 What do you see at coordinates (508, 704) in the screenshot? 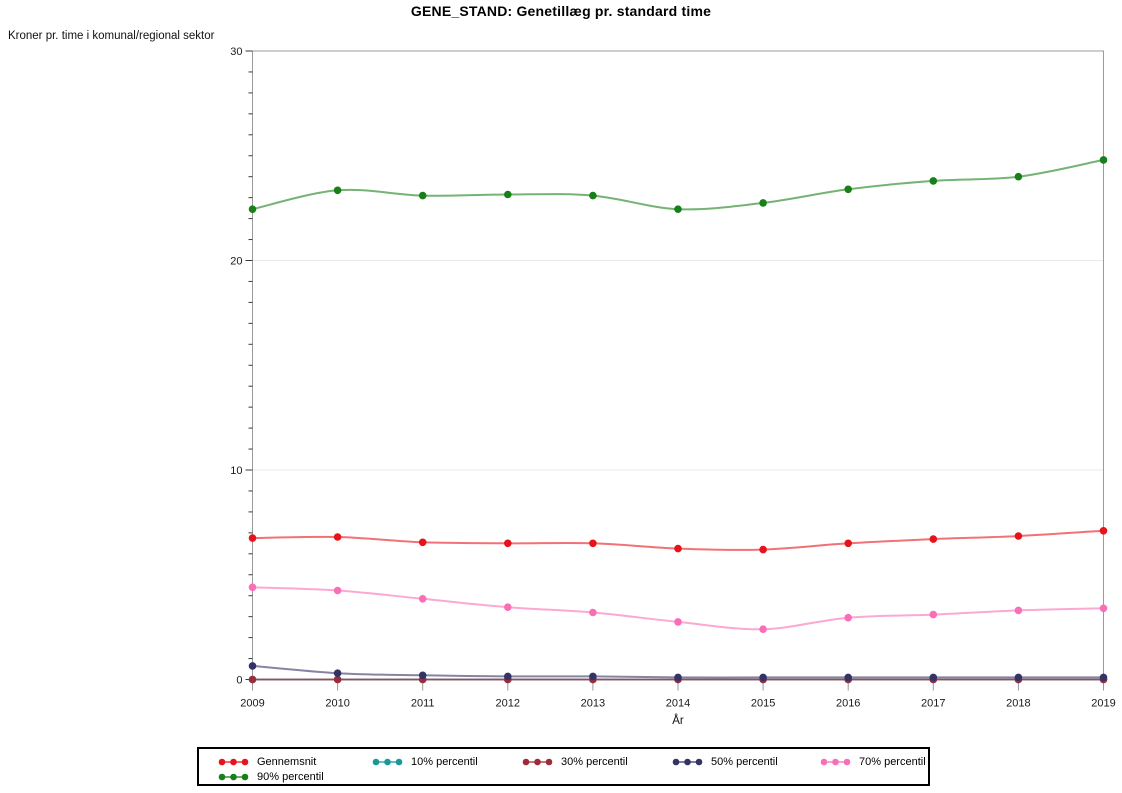
I see `x-tick-label: 2012` at bounding box center [508, 704].